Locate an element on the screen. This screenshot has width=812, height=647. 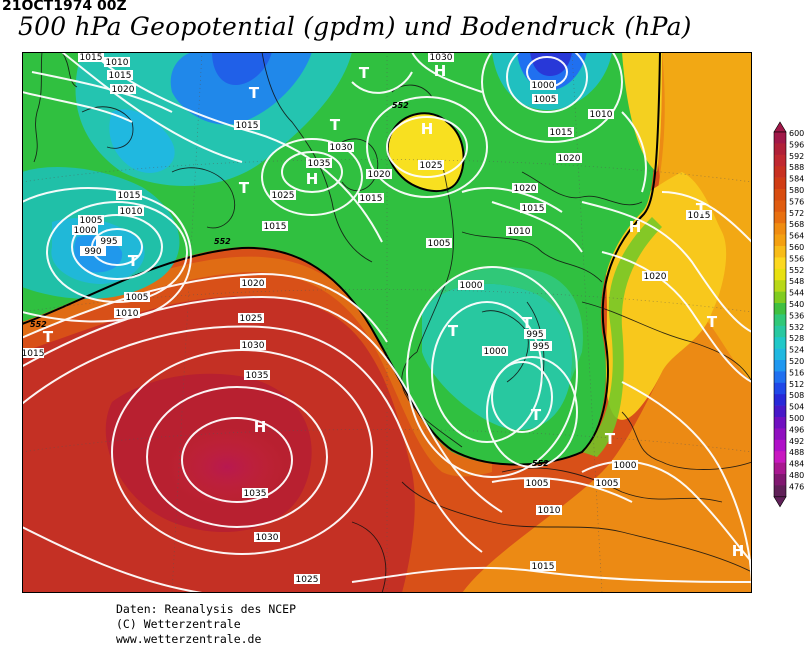
isobar-label-29: 1030 is located at coordinates (253, 345).